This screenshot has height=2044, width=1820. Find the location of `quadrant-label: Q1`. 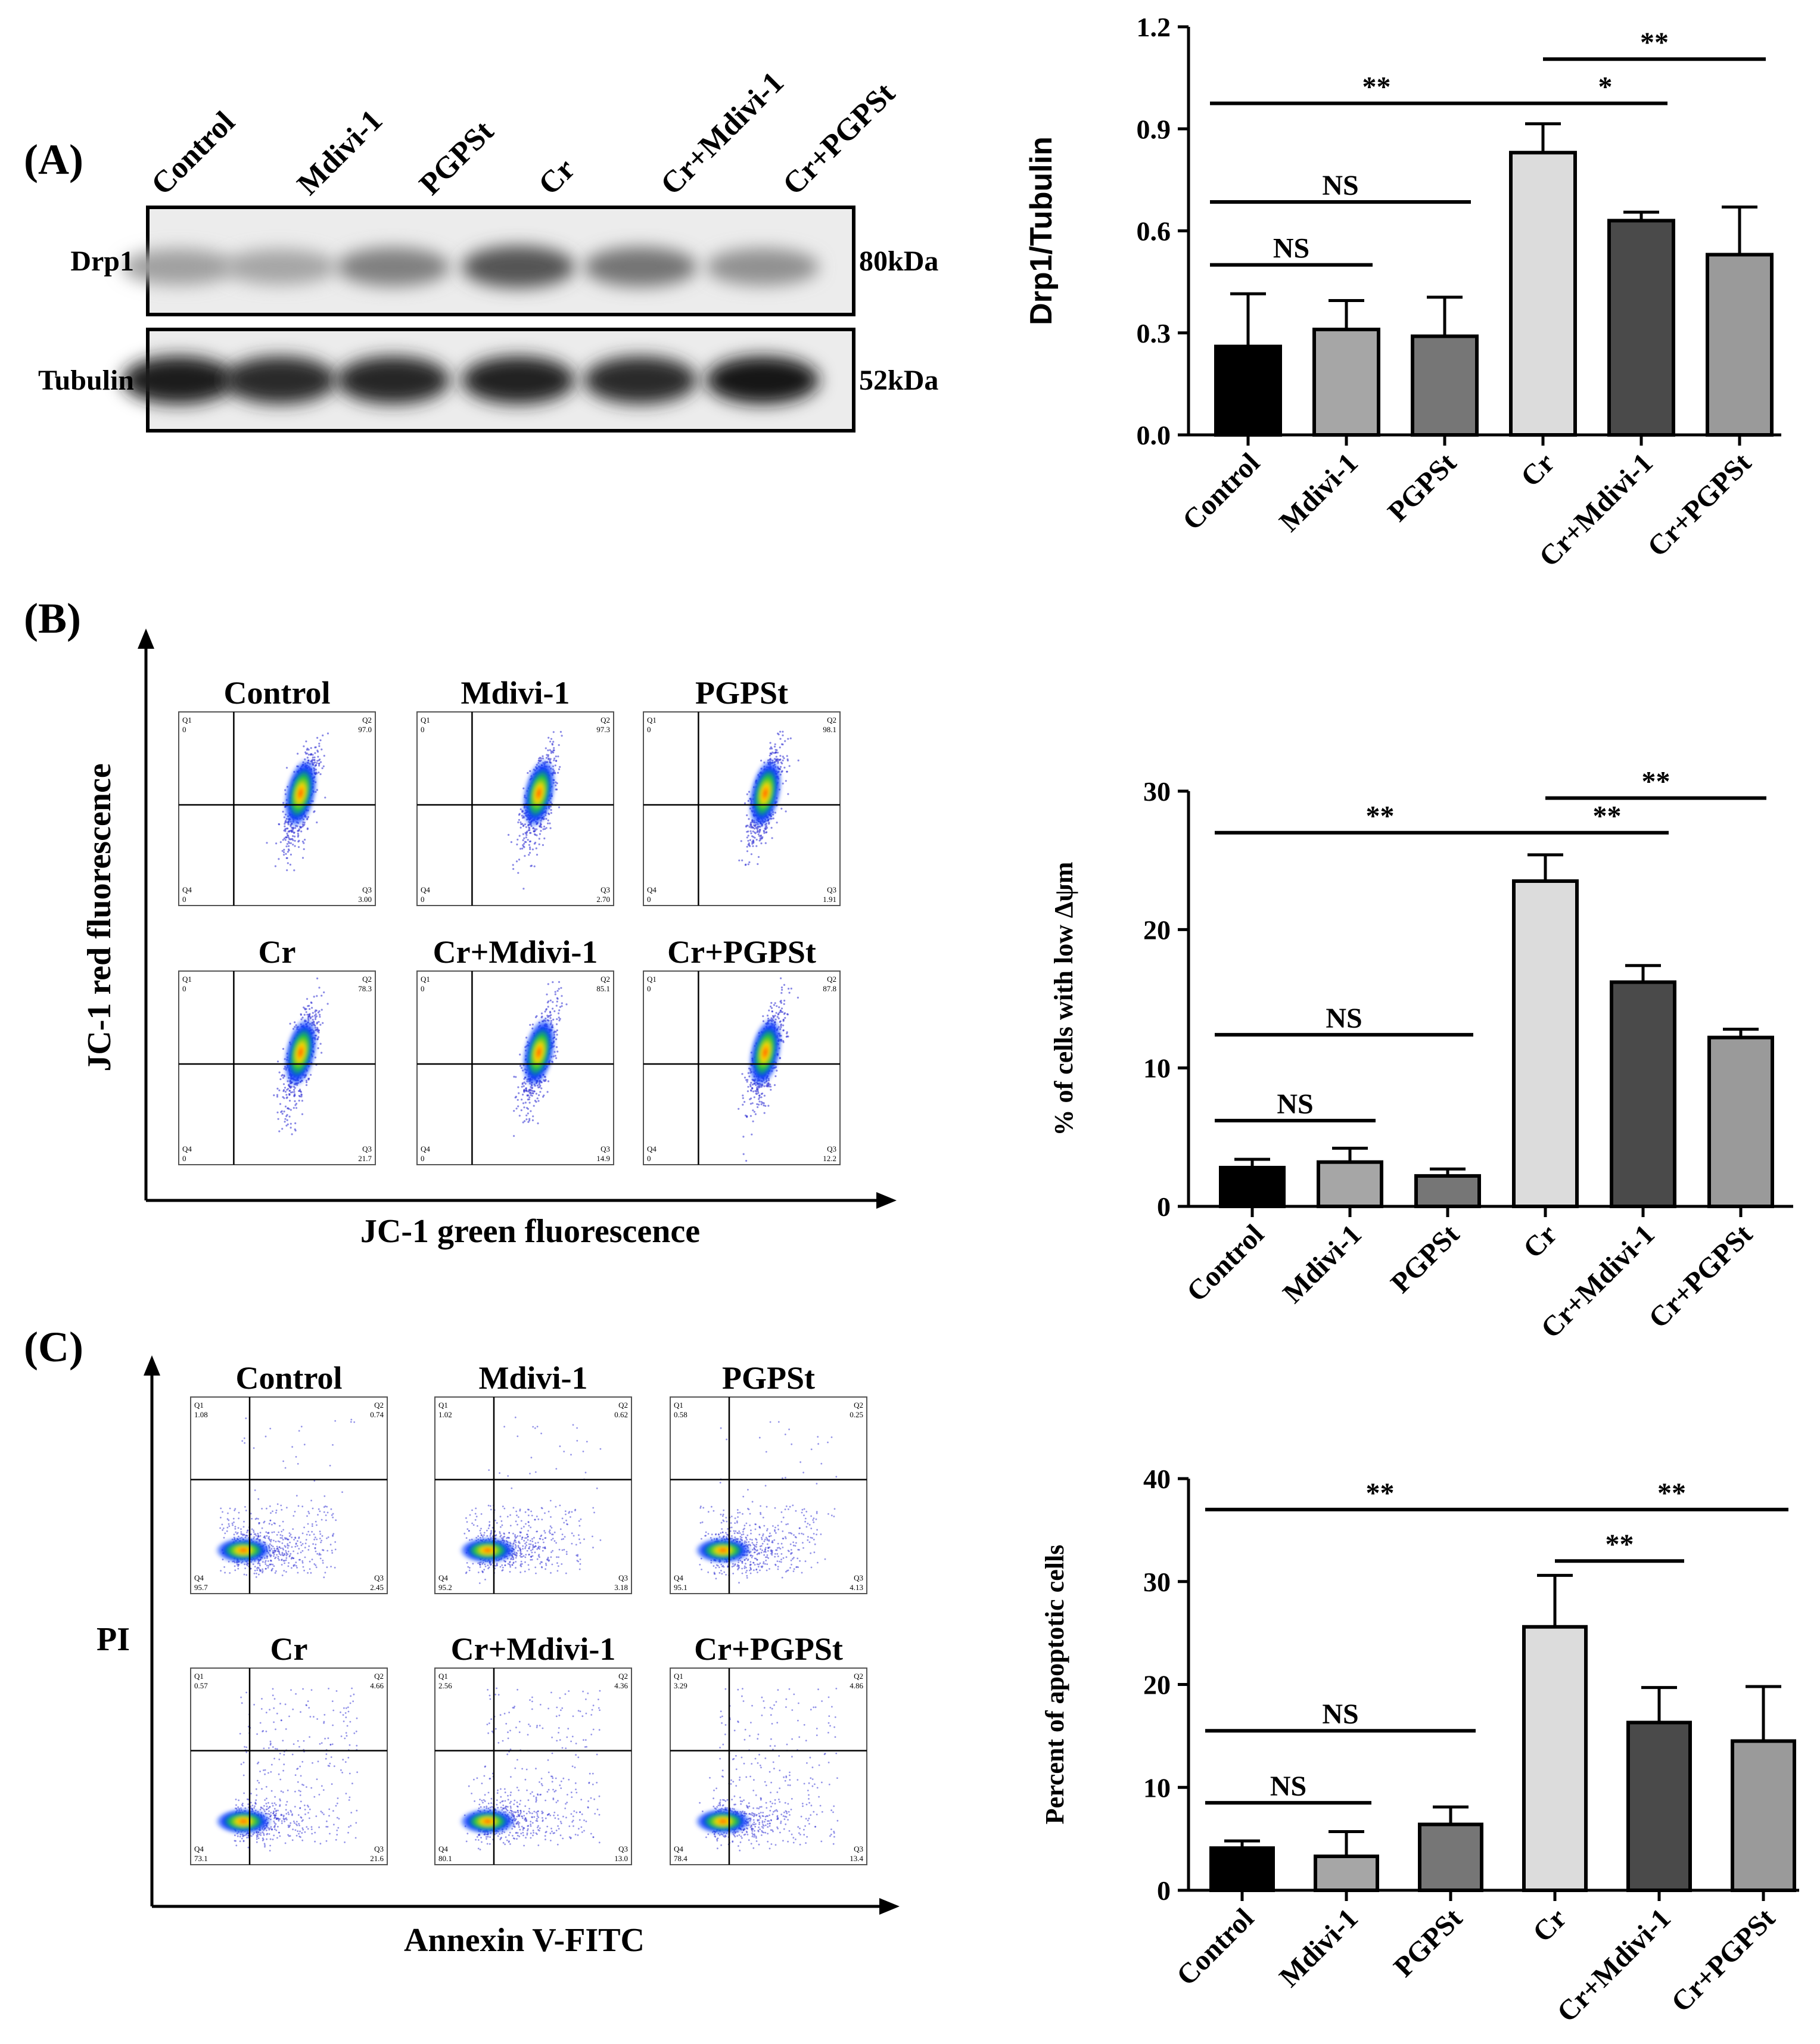

quadrant-label: Q1 is located at coordinates (199, 1405).